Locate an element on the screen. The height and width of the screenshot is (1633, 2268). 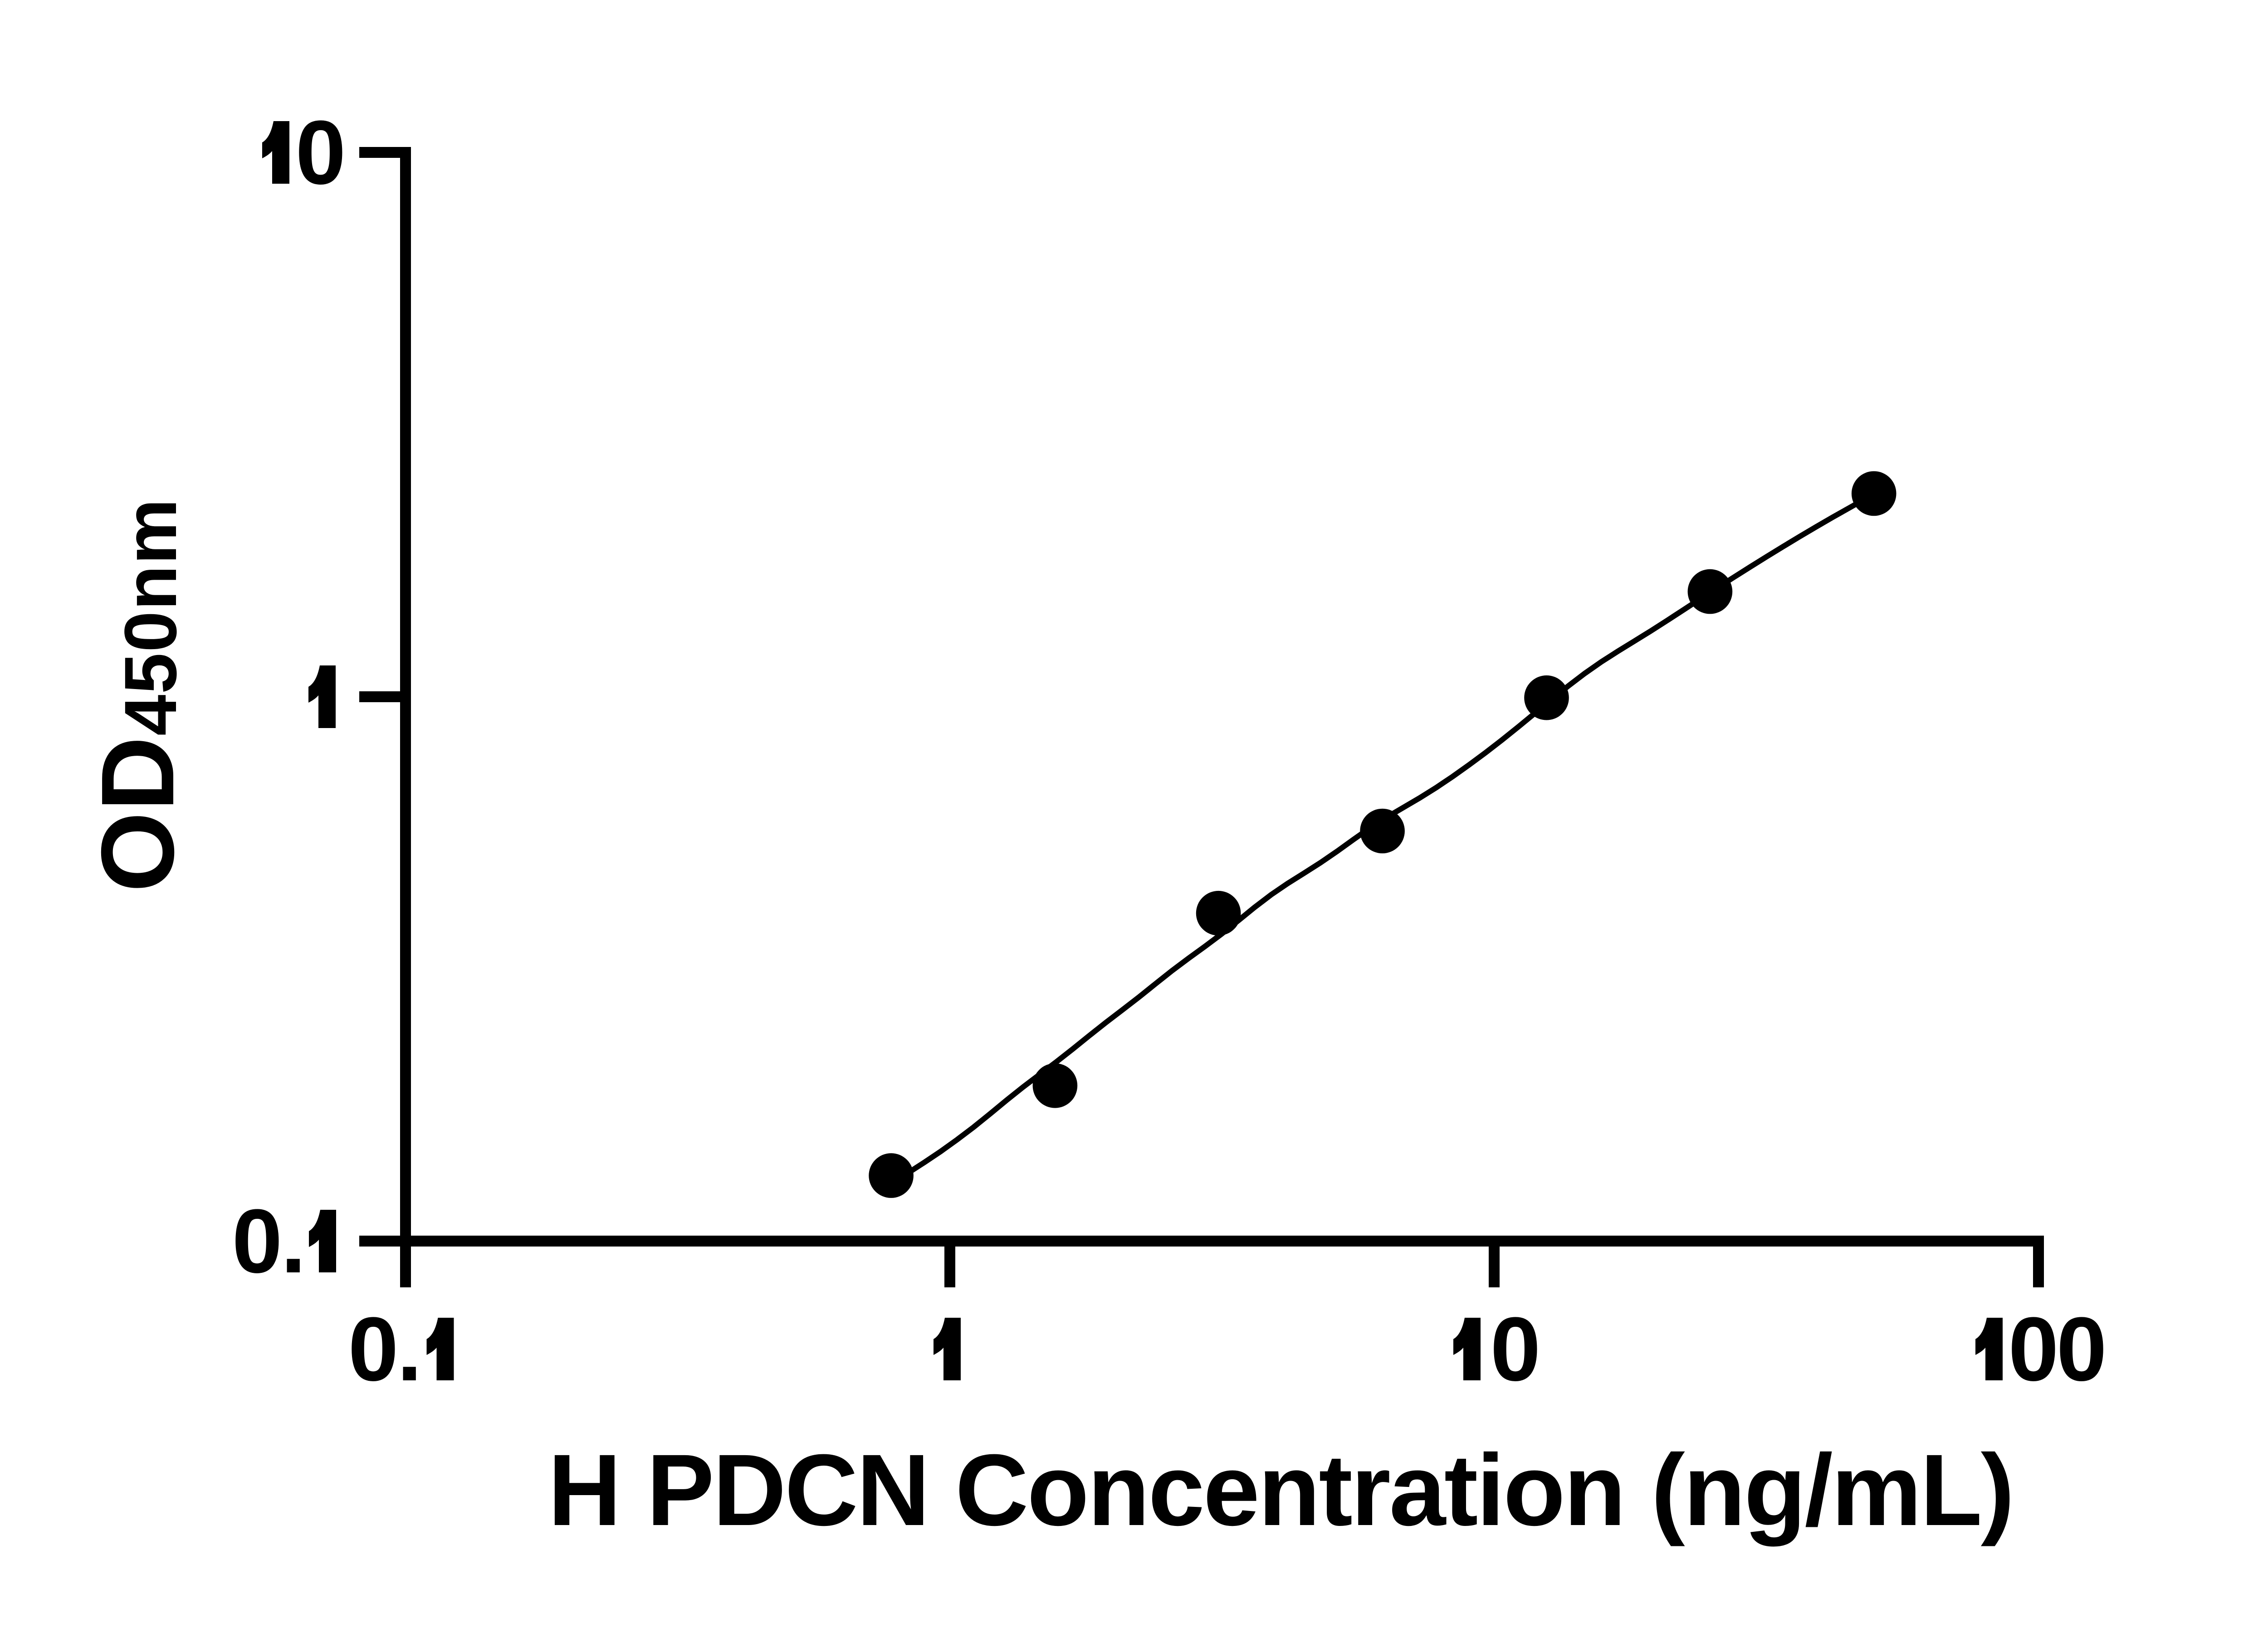
svg-text: H PDCN Concentration (ng/mL) is located at coordinates (1280, 1490).